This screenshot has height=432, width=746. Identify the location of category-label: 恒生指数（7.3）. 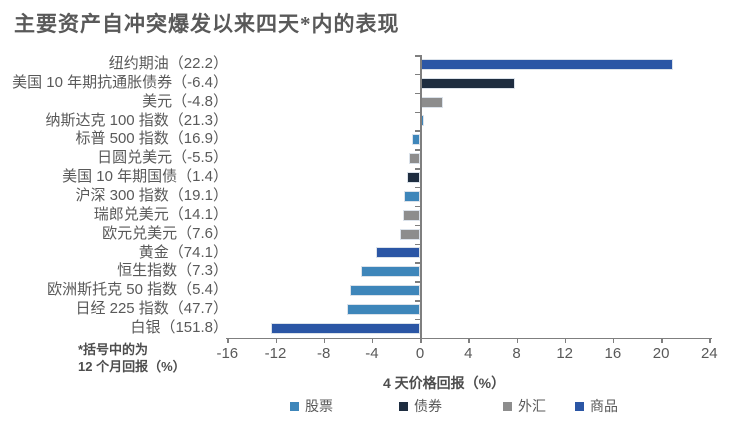
(172, 271).